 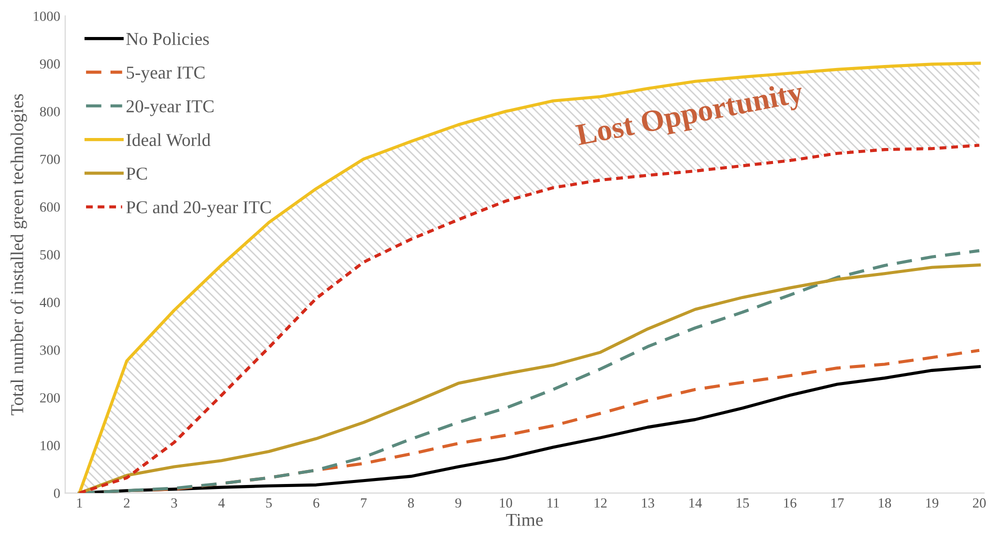 What do you see at coordinates (168, 139) in the screenshot?
I see `legend-label: Ideal World` at bounding box center [168, 139].